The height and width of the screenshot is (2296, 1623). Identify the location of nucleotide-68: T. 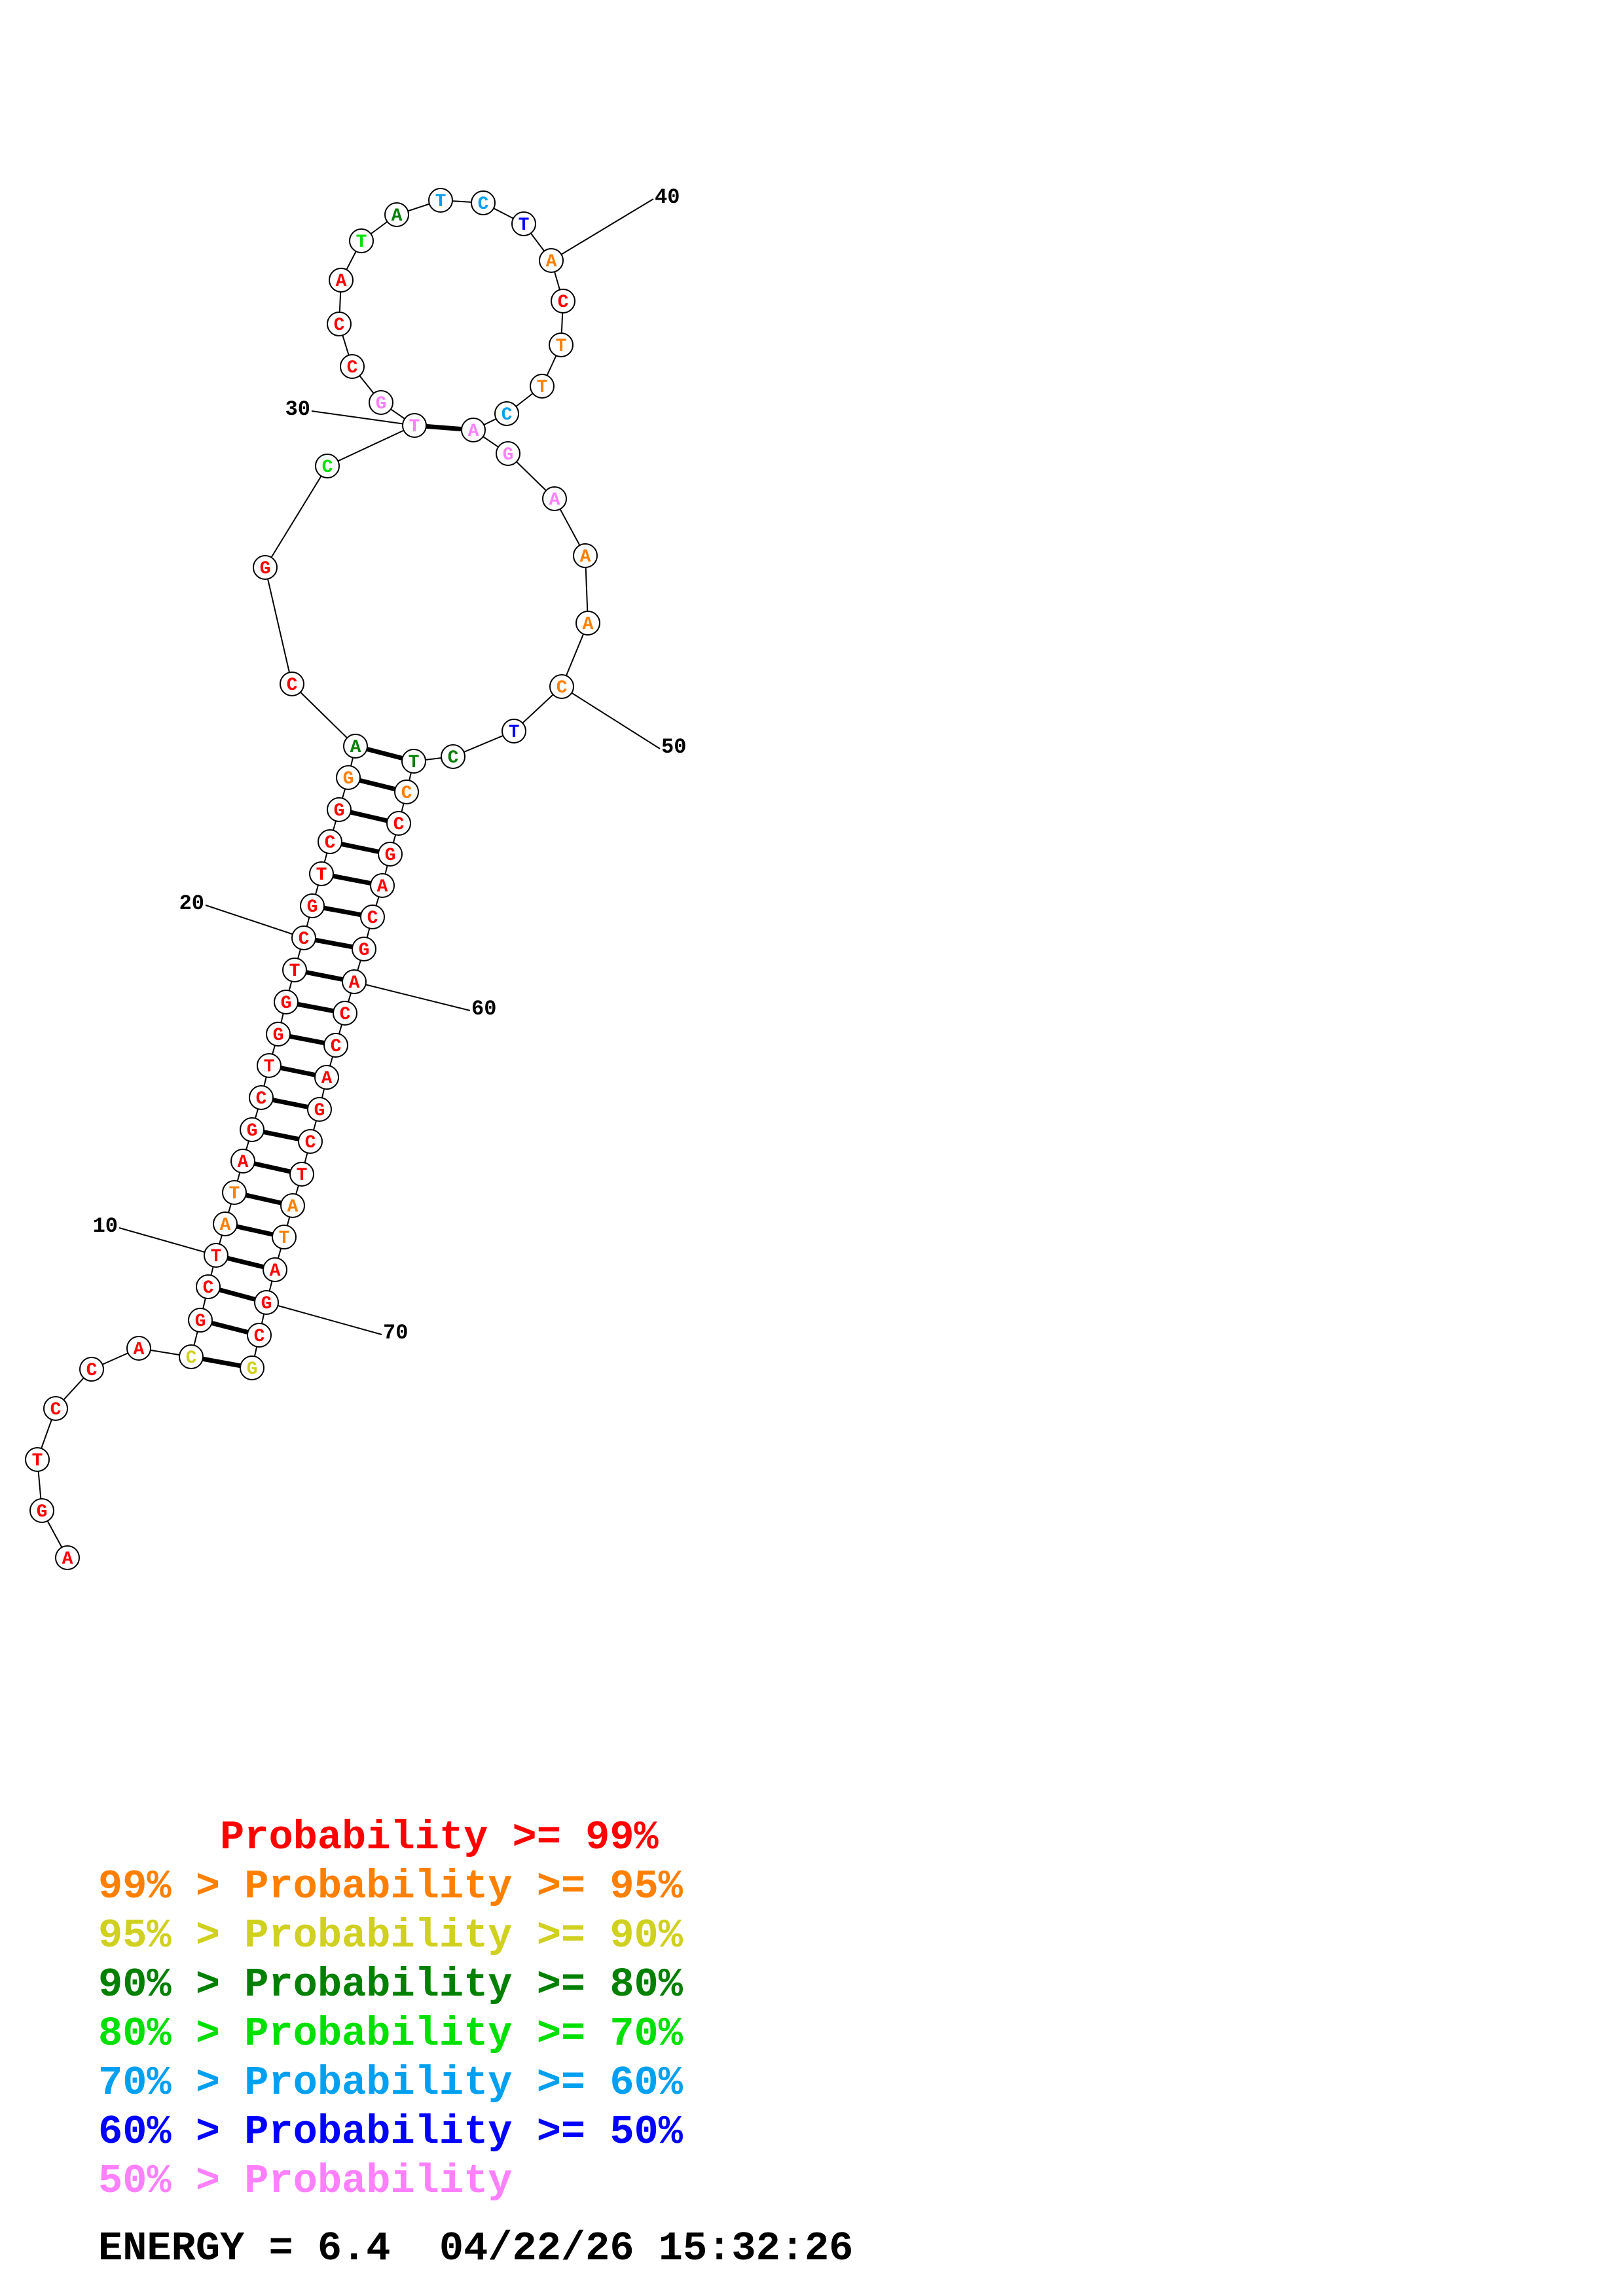
(284, 1237).